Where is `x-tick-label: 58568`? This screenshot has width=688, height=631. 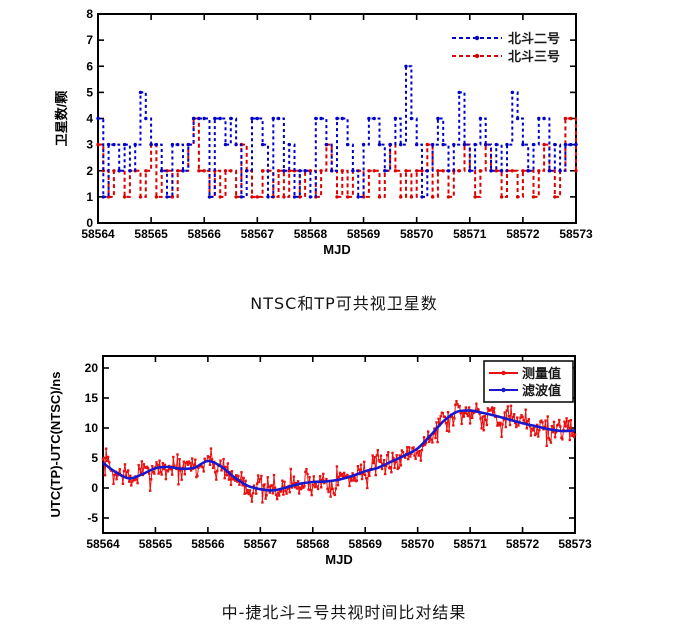
x-tick-label: 58568 is located at coordinates (311, 234).